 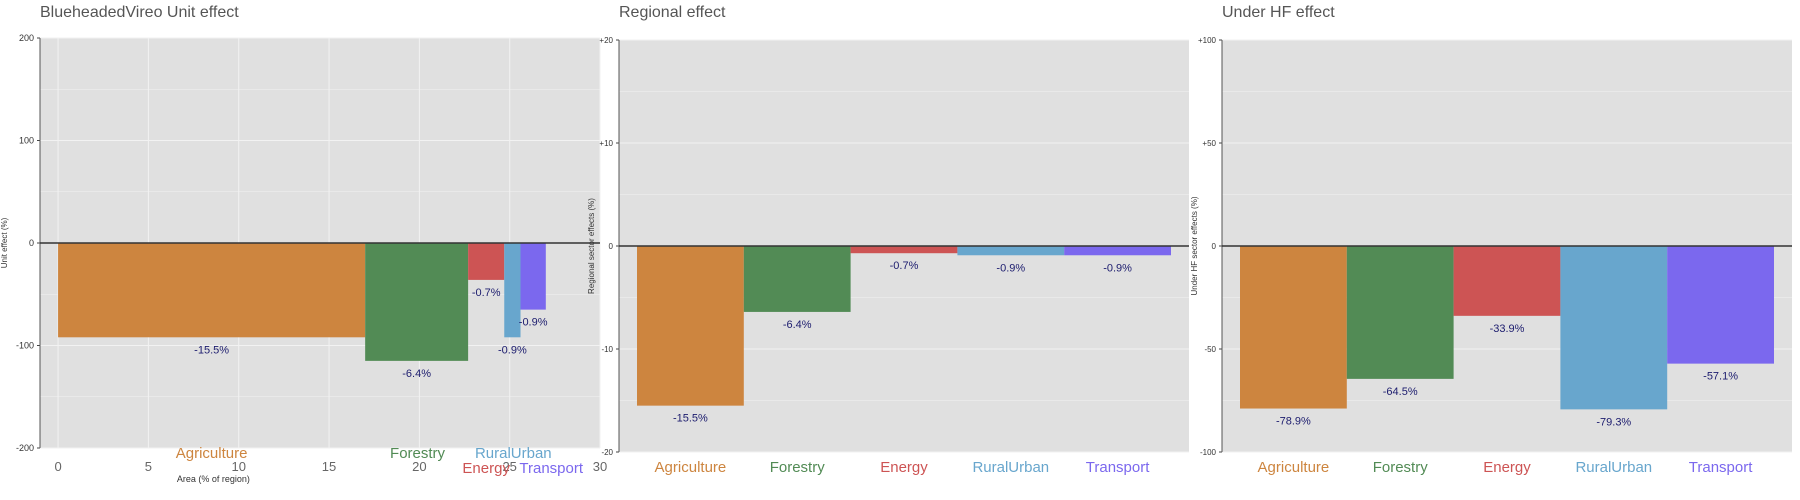 What do you see at coordinates (1720, 377) in the screenshot?
I see `value-label: -57.1%` at bounding box center [1720, 377].